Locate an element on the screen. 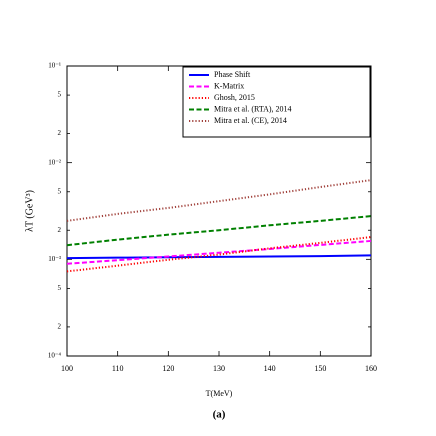  x-tick-label: 100 is located at coordinates (67, 368).